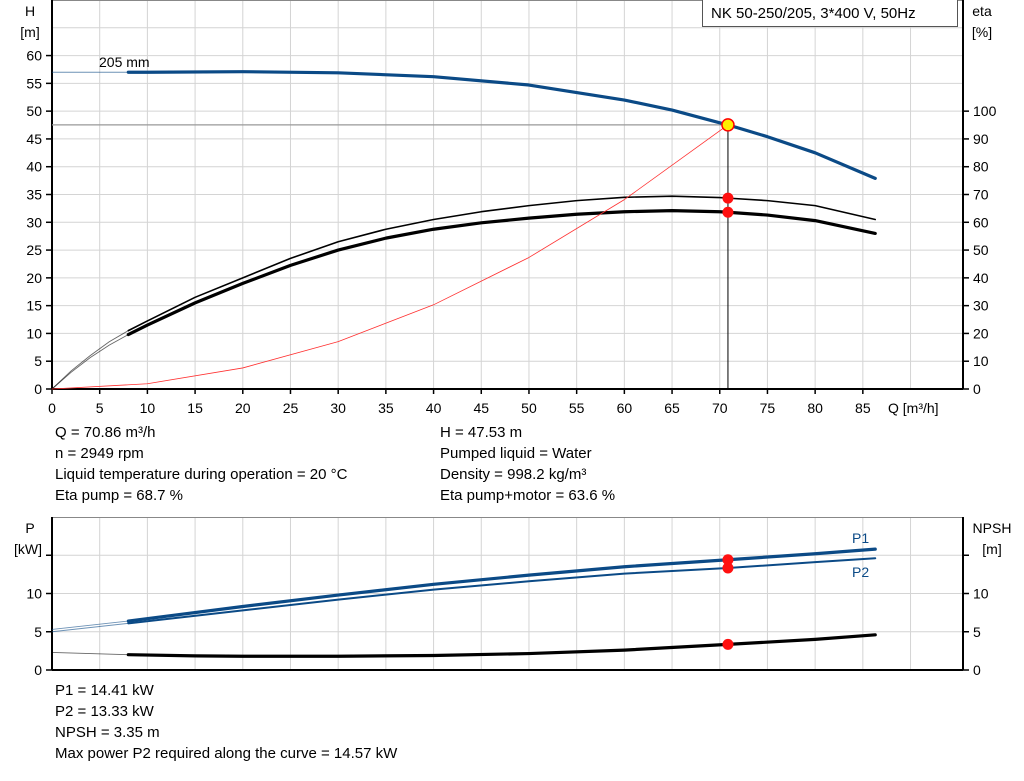  Describe the element at coordinates (985, 111) in the screenshot. I see `y2-tick-label: 100` at that location.